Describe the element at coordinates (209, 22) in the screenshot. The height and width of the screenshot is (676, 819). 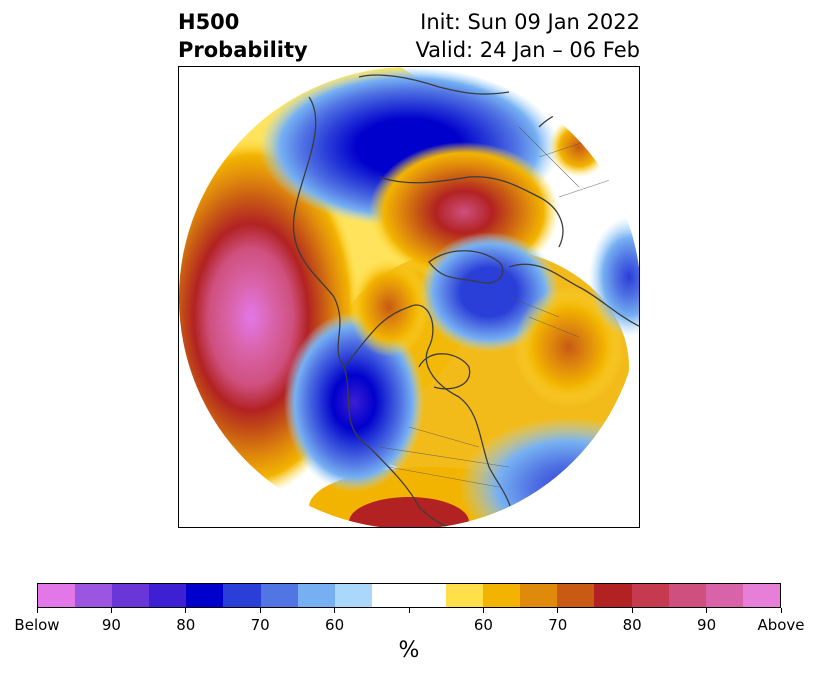
I see `title-variable: H500` at that location.